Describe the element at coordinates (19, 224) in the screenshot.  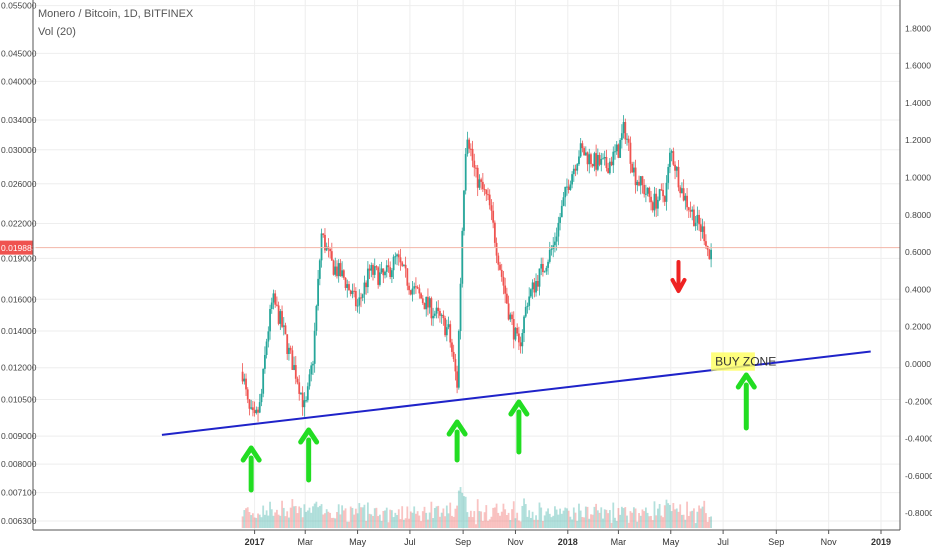
I see `left-tick-label: 0.022000` at that location.